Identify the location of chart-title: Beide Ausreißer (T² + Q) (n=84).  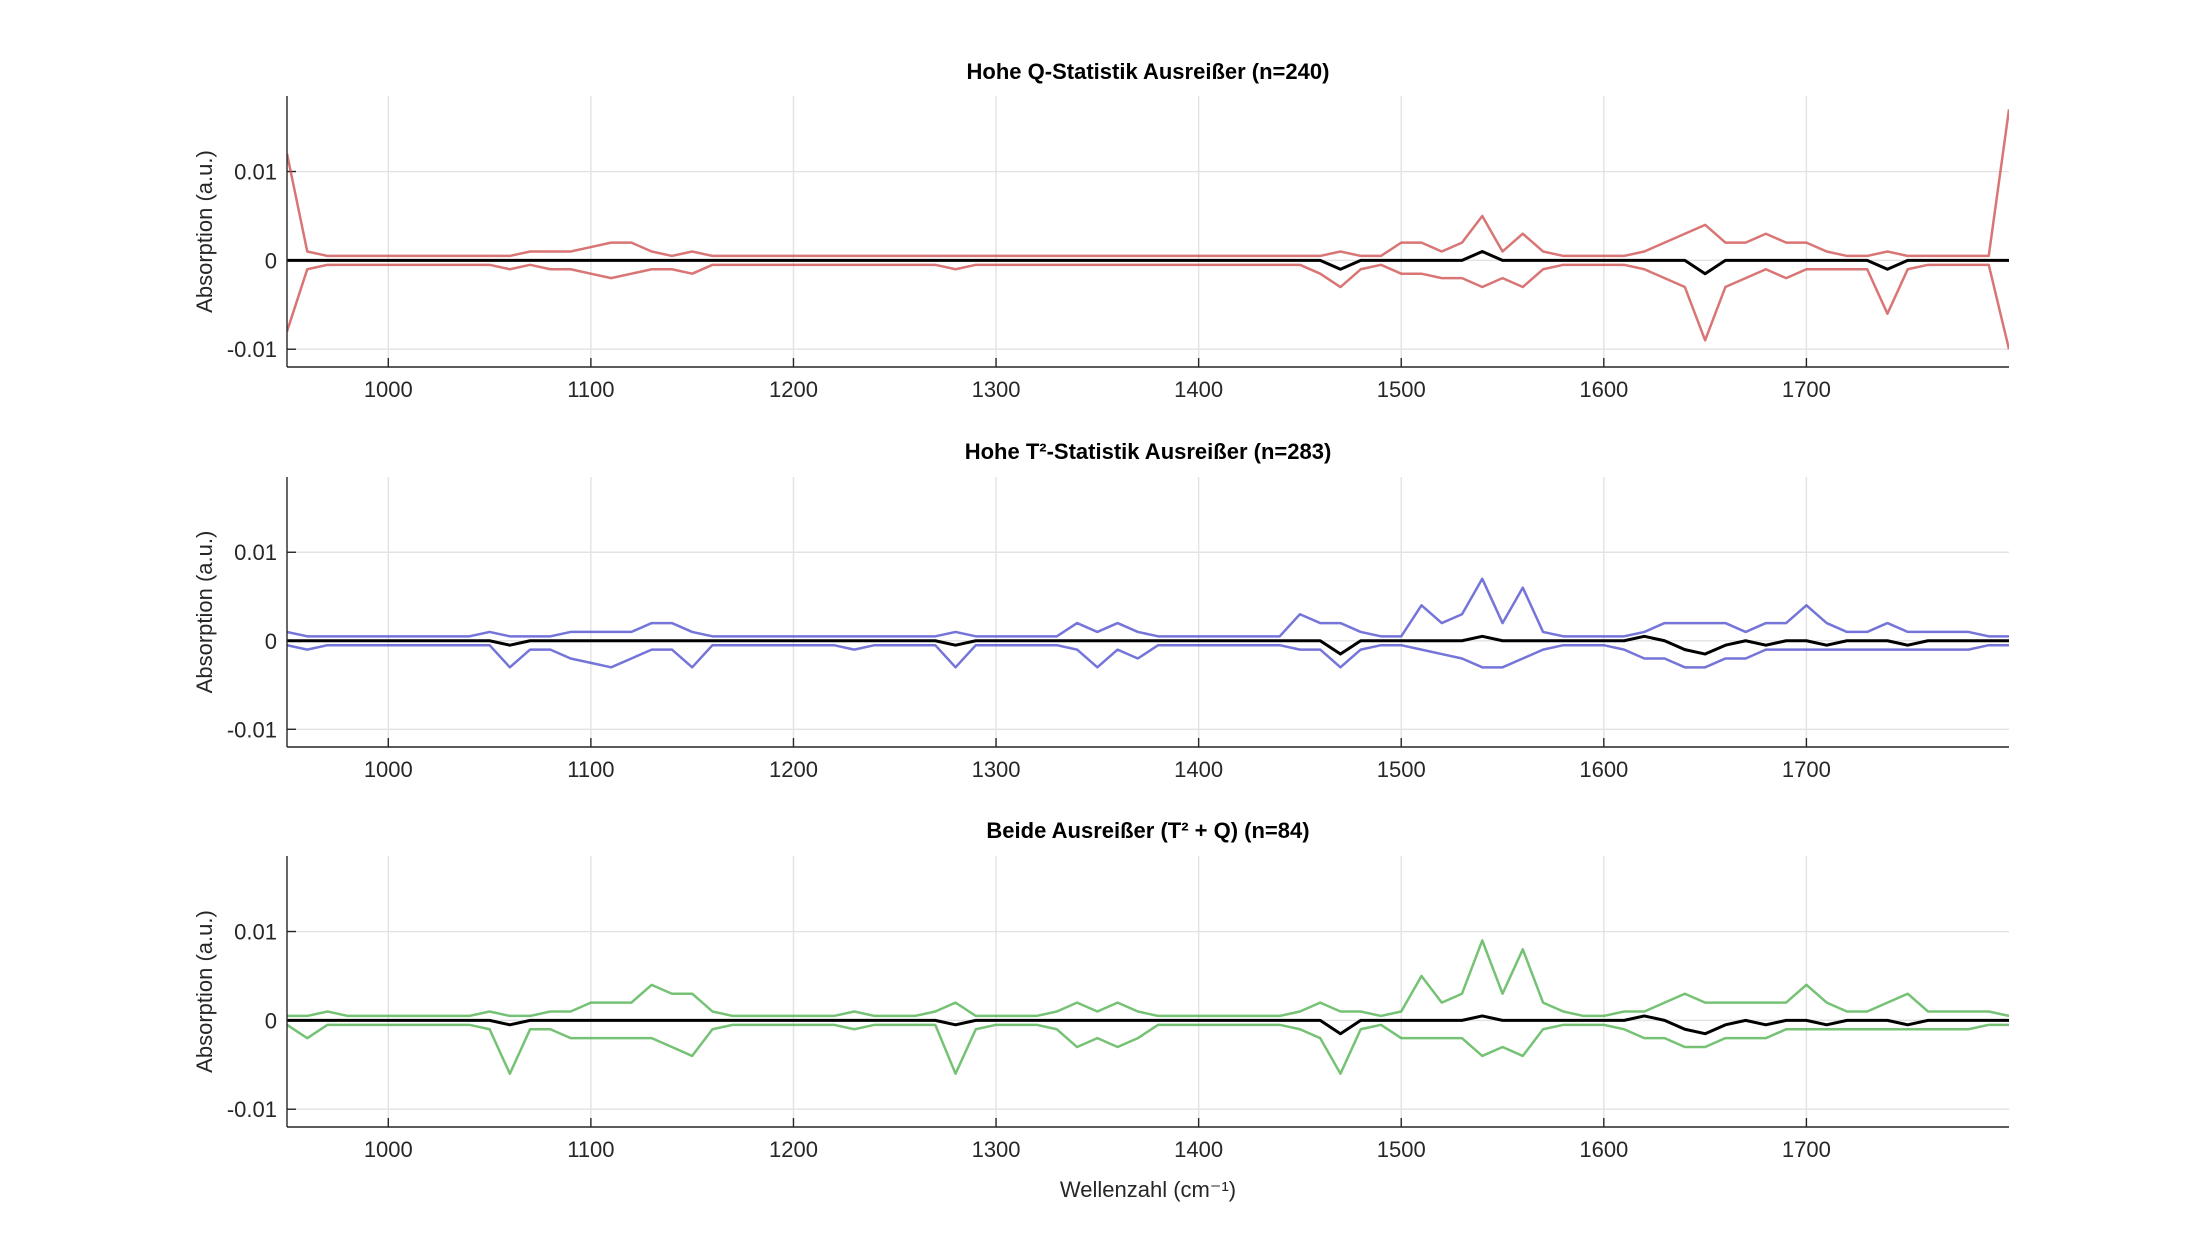
(1147, 830).